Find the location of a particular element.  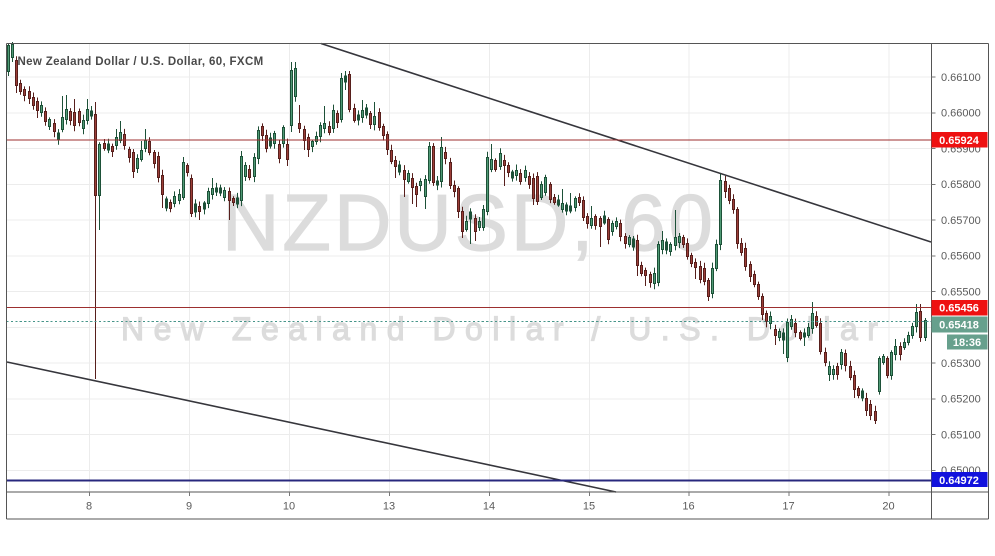

svg-text:New Zealand Dollar / U.S. Doll: New Zealand Dollar / U.S. Dollar is located at coordinates (504, 329).